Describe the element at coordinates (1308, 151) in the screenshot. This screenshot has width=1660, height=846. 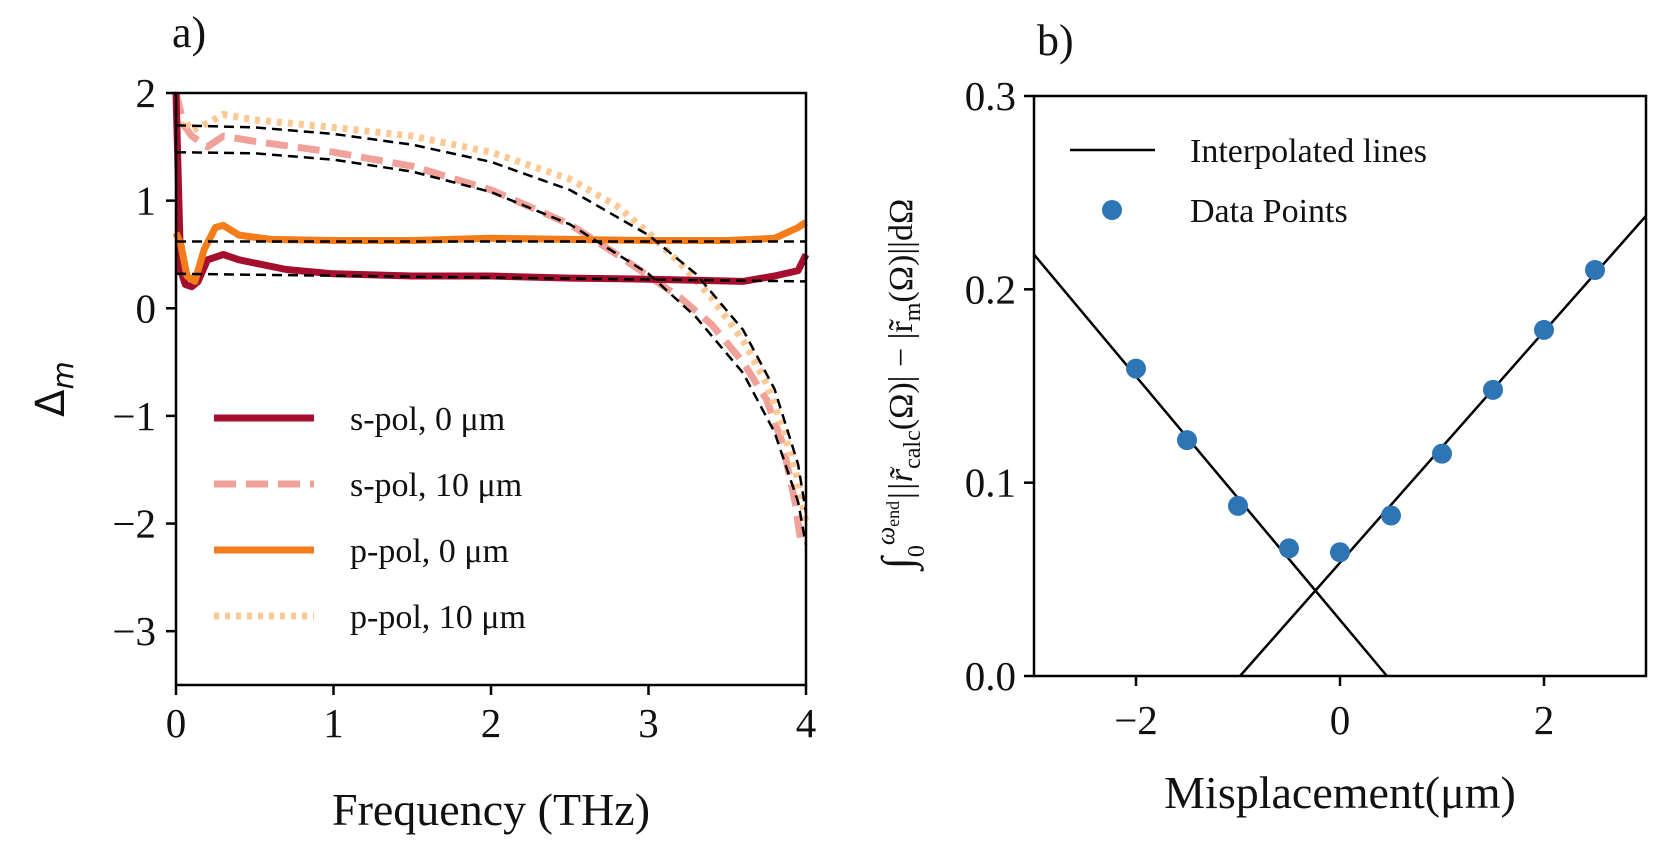
I see `legend-label: Interpolated lines` at that location.